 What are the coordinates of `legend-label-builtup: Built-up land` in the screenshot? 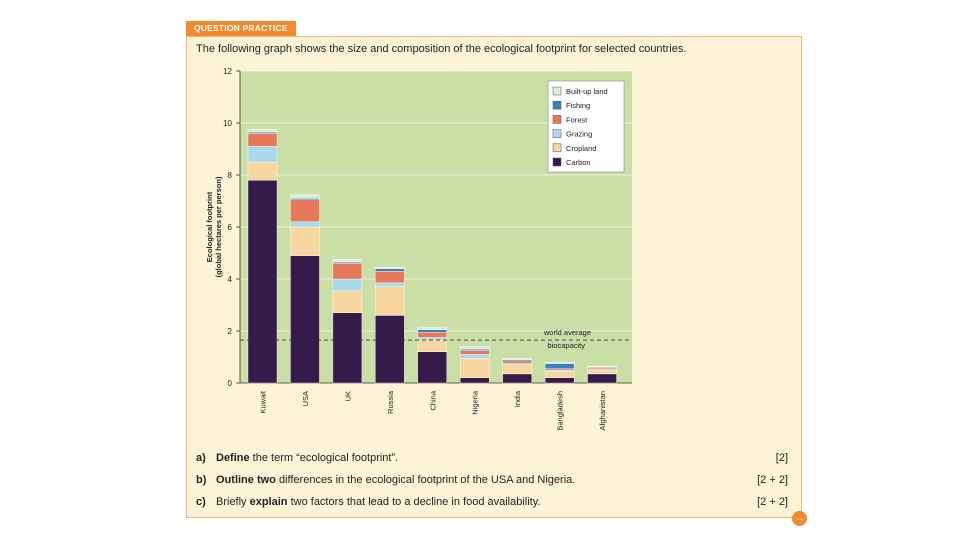 It's located at (587, 91).